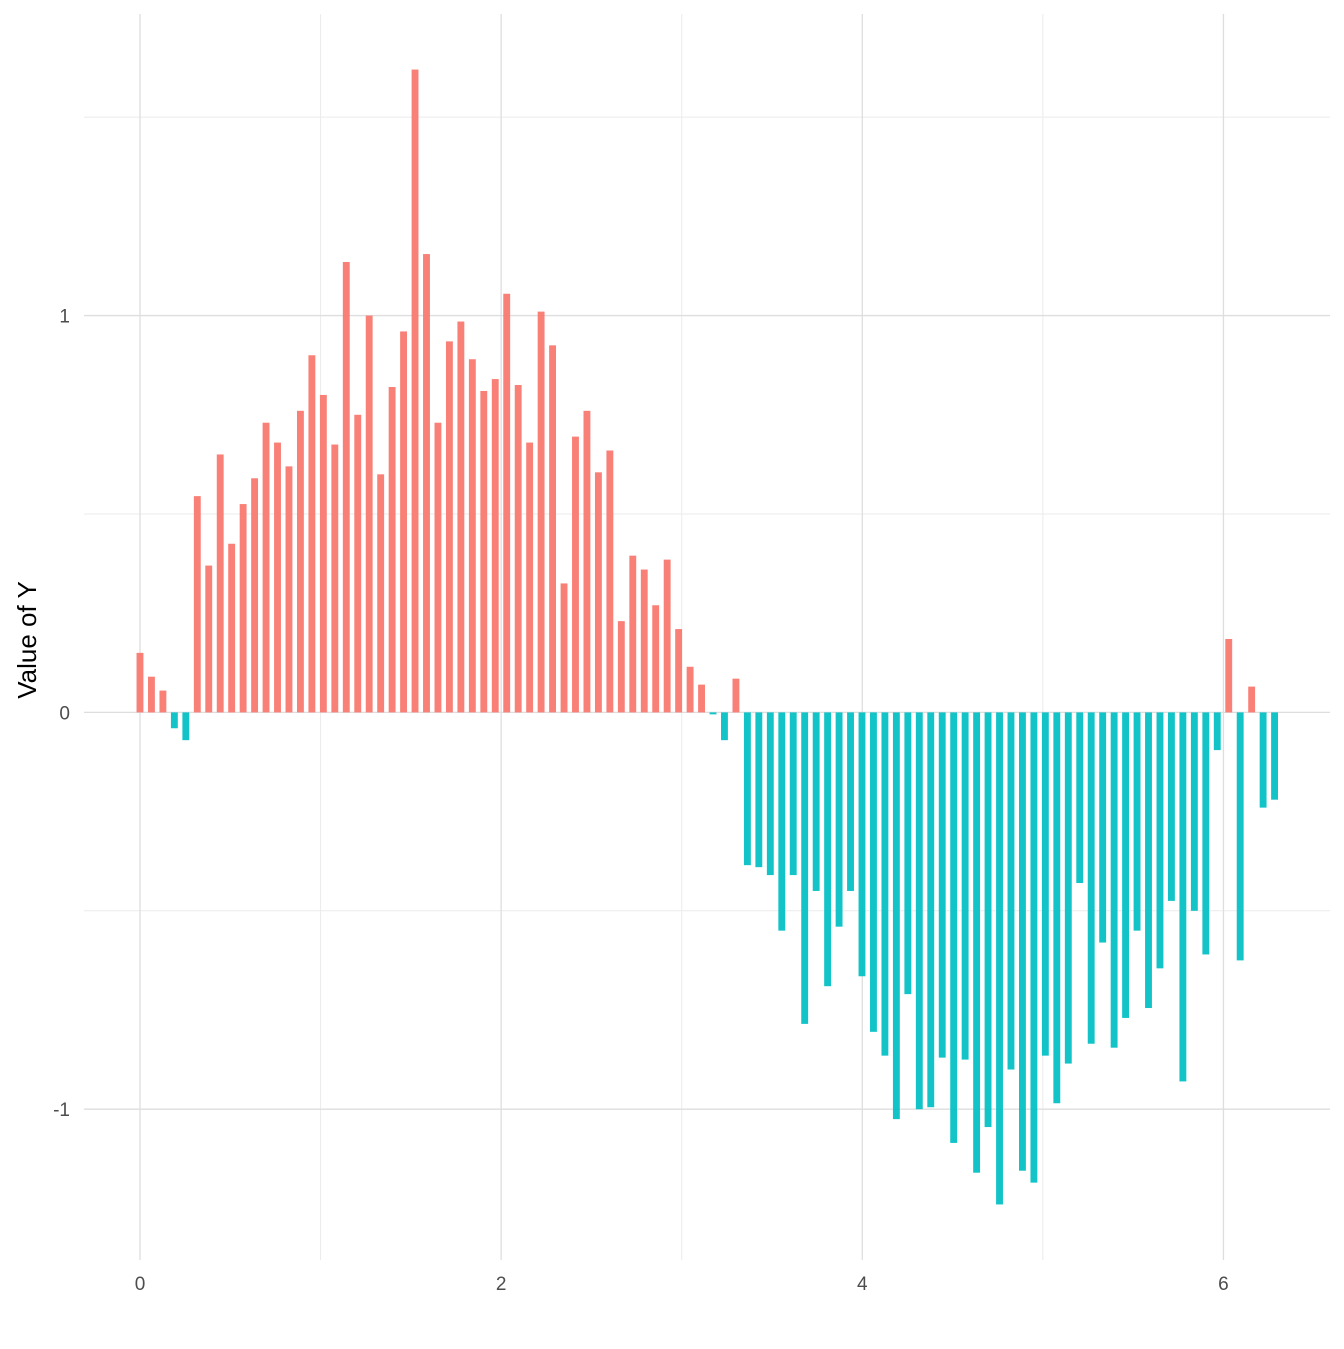 This screenshot has height=1349, width=1344. What do you see at coordinates (140, 1284) in the screenshot?
I see `x-tick-label: 0` at bounding box center [140, 1284].